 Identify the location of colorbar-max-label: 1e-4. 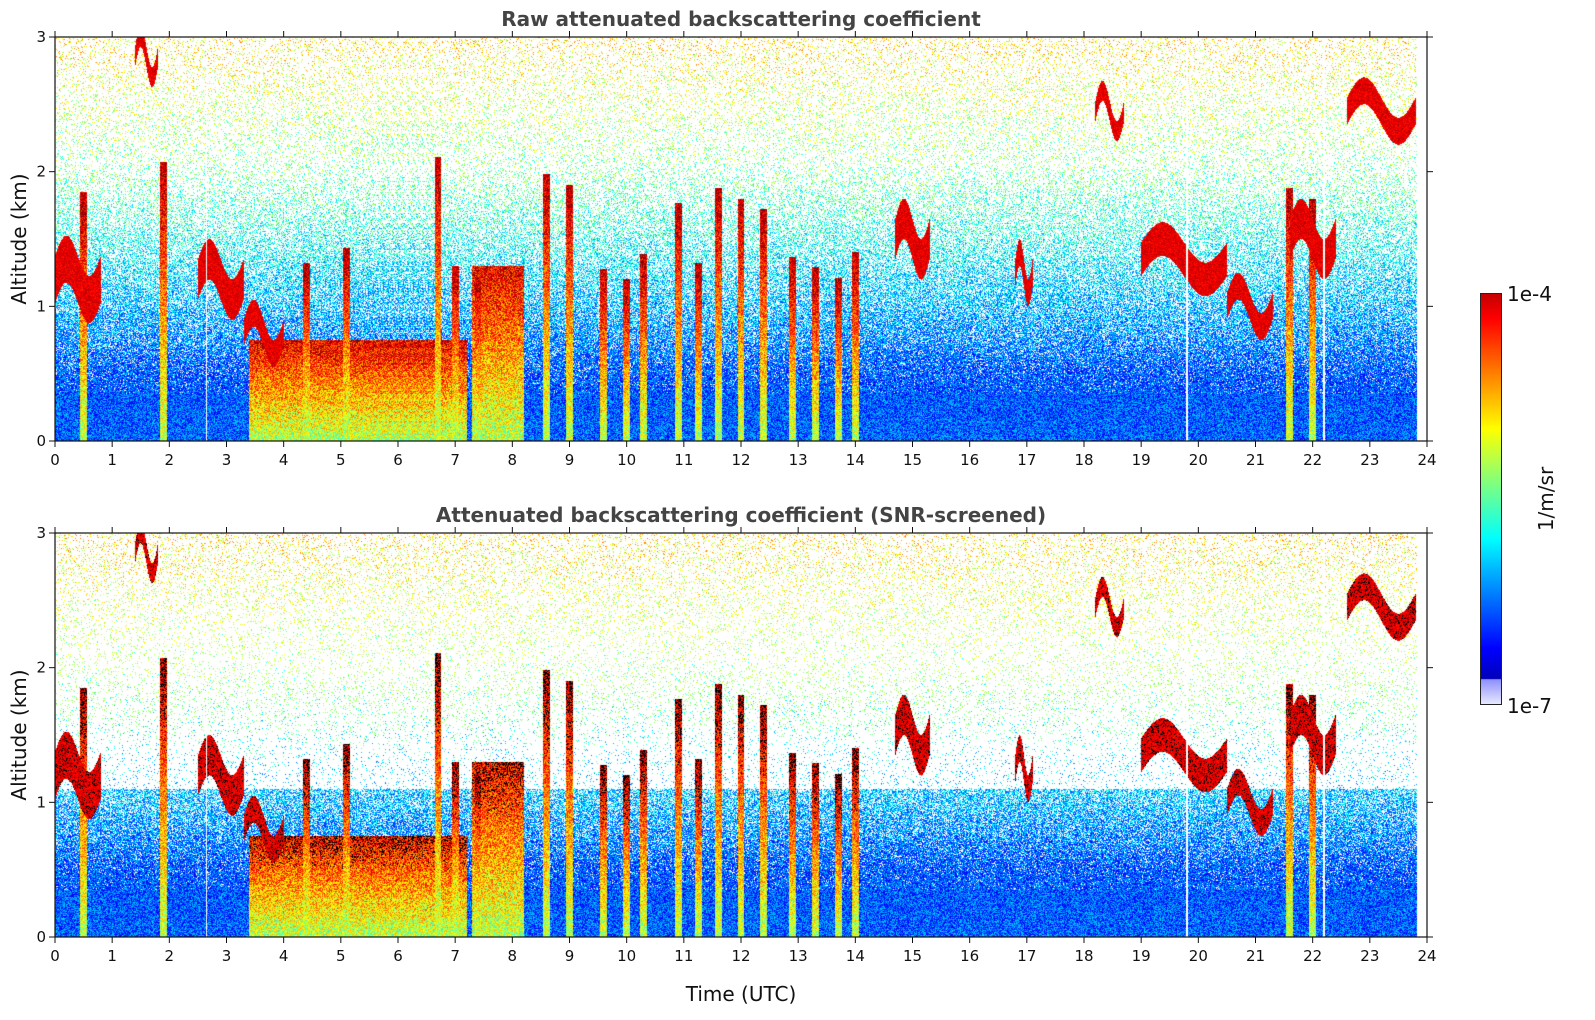
(1529, 294).